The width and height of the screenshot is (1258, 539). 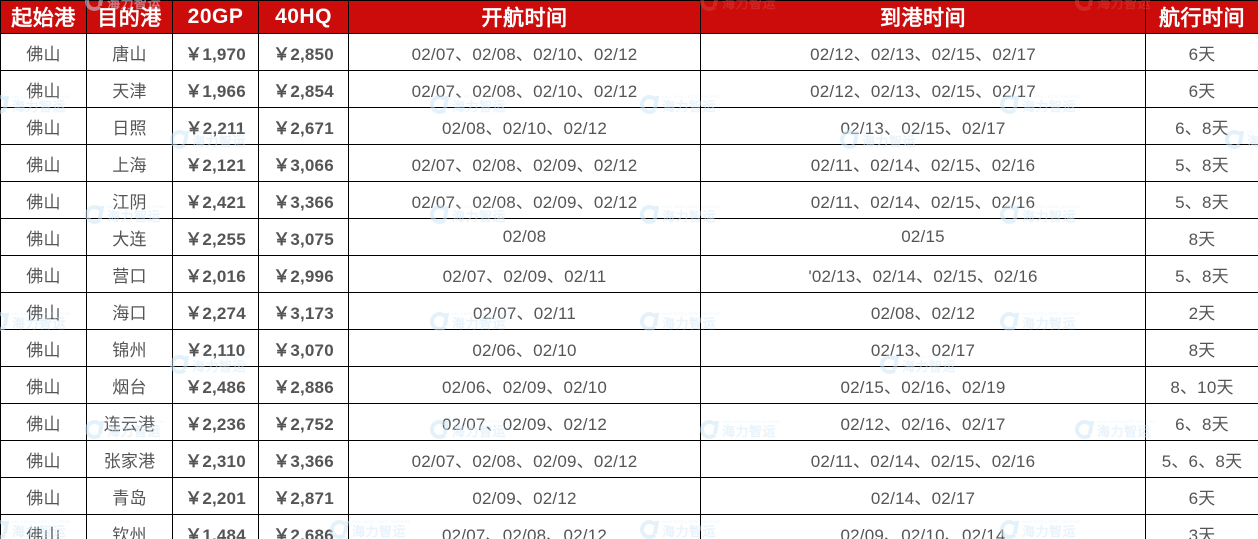 I want to click on cell-20gp-price: ￥2,274, so click(x=215, y=311).